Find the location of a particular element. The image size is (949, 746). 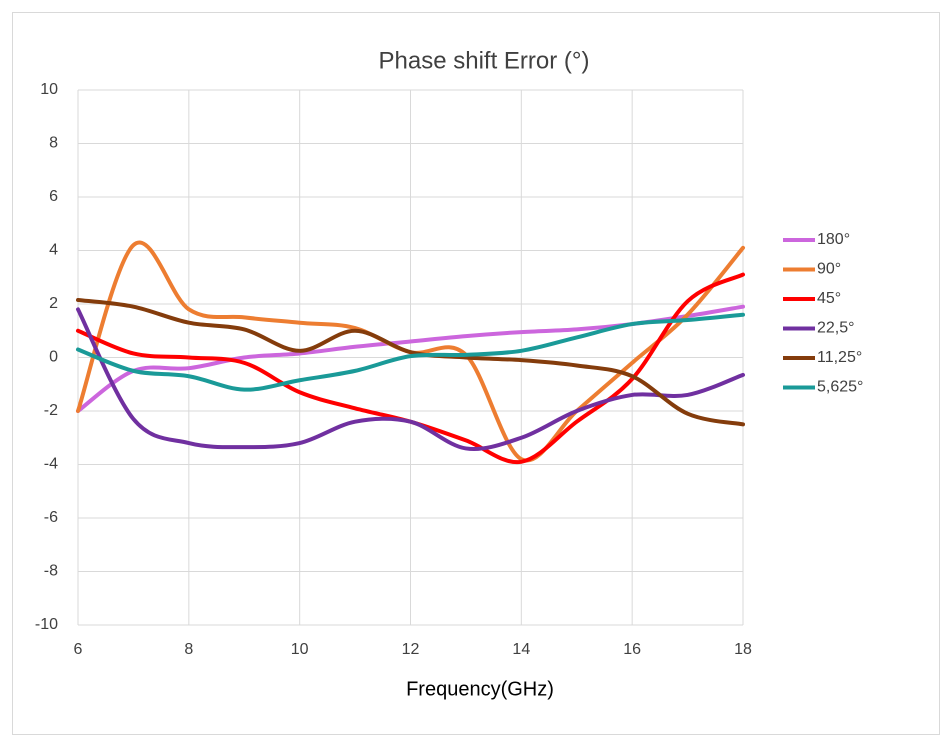

legend-label: 180° is located at coordinates (833, 239).